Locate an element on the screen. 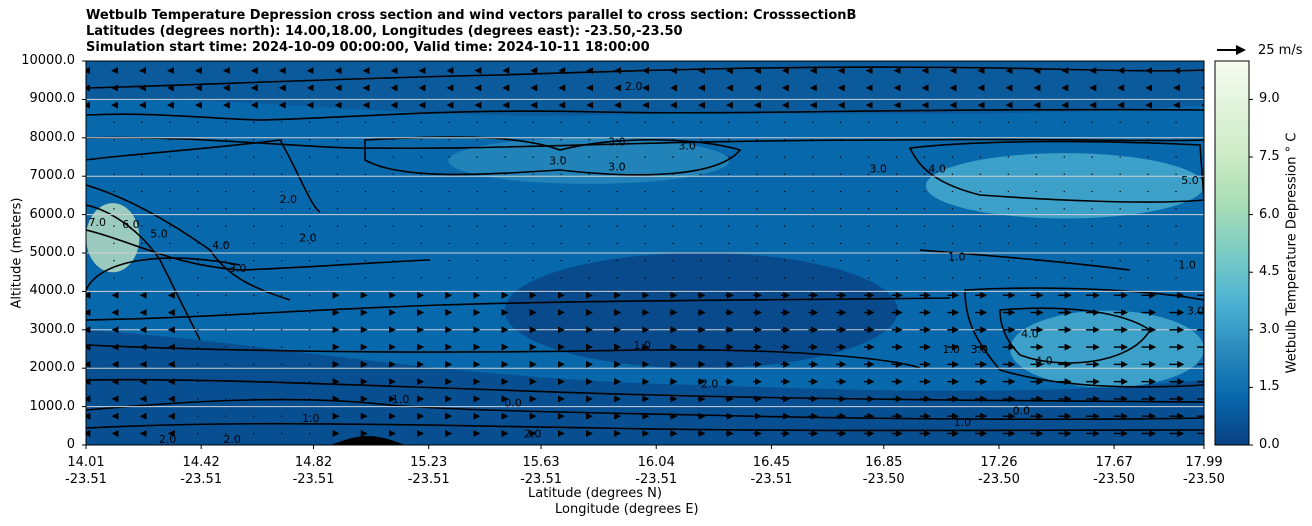 Image resolution: width=1312 pixels, height=526 pixels. x-tick-label: 14.42 -23.51 is located at coordinates (201, 471).